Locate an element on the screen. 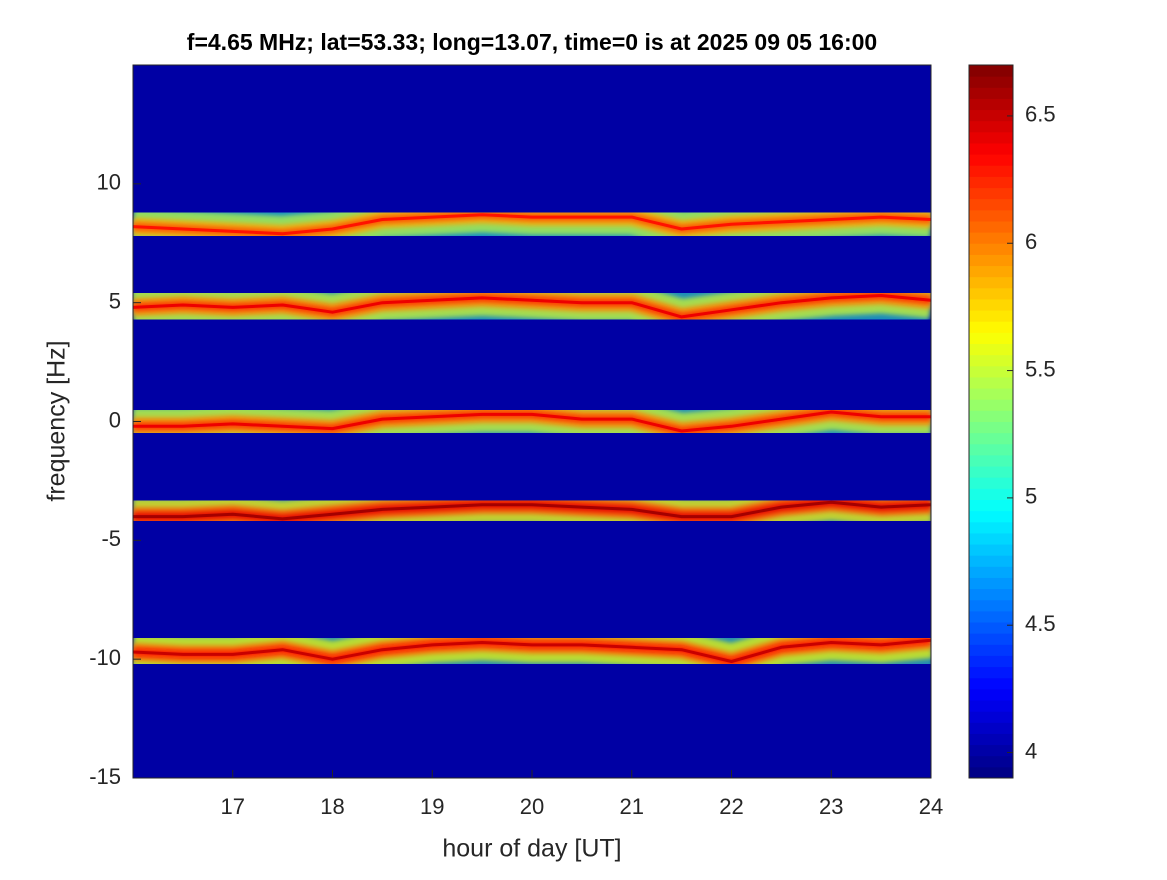 The image size is (1167, 880). colorbar-tick-label: 5.5 is located at coordinates (1040, 368).